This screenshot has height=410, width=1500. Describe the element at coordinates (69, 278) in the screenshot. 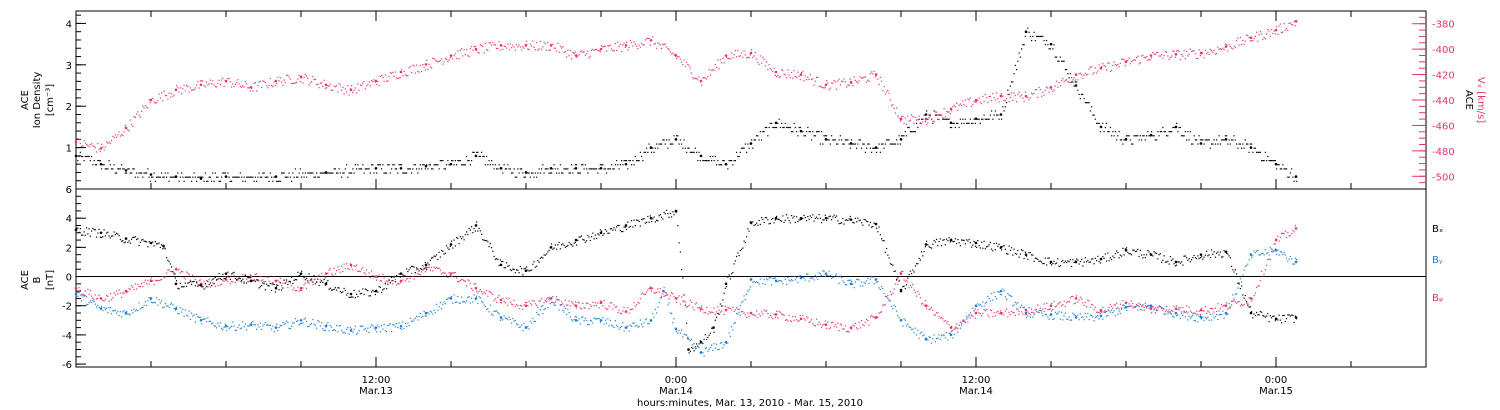

I see `bottom-tick-label: 0` at that location.